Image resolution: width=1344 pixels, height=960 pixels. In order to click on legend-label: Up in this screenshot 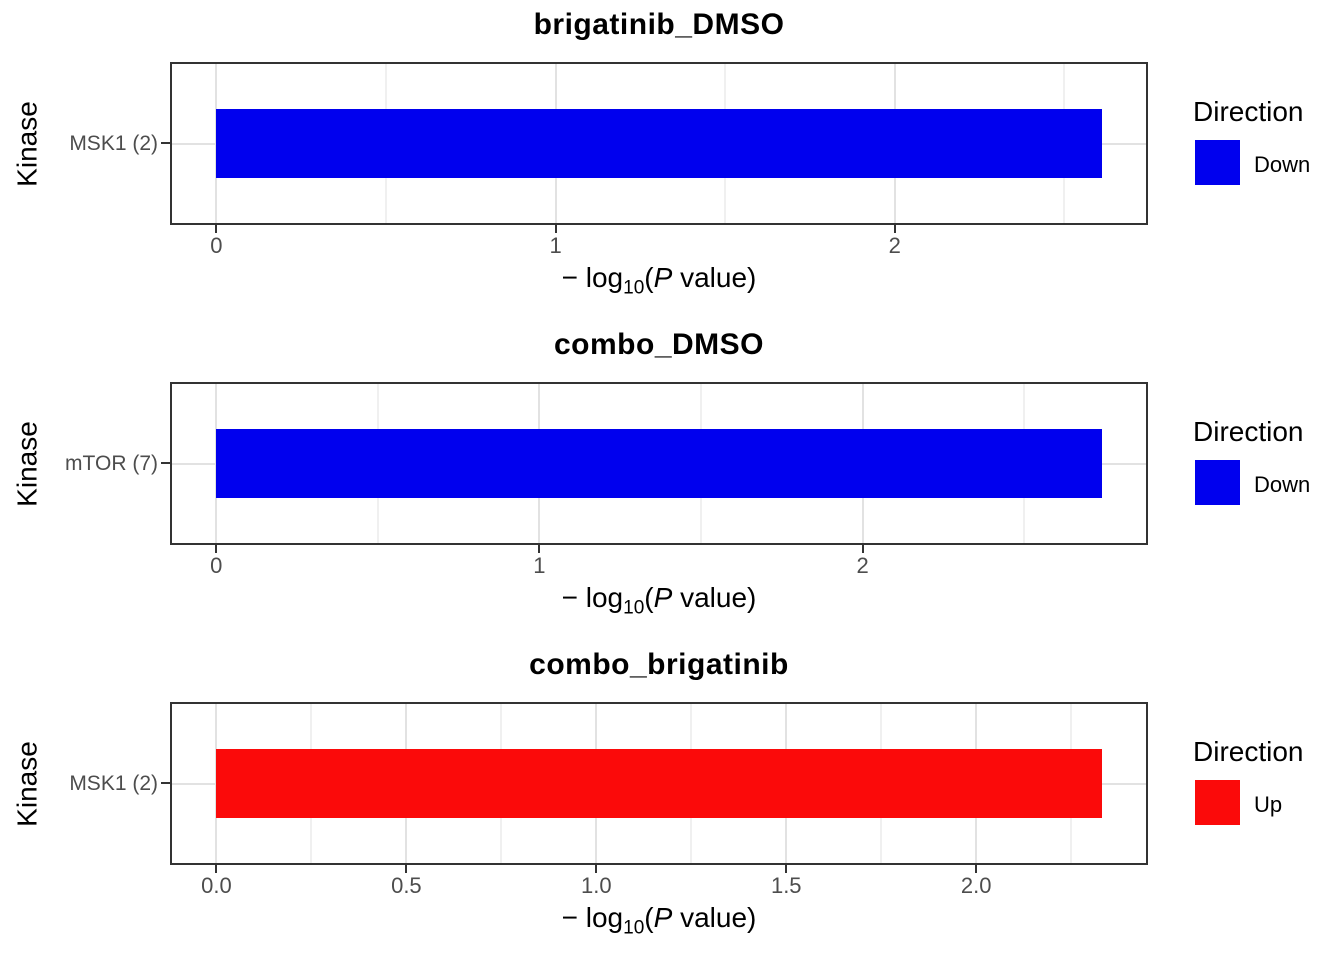, I will do `click(1268, 804)`.